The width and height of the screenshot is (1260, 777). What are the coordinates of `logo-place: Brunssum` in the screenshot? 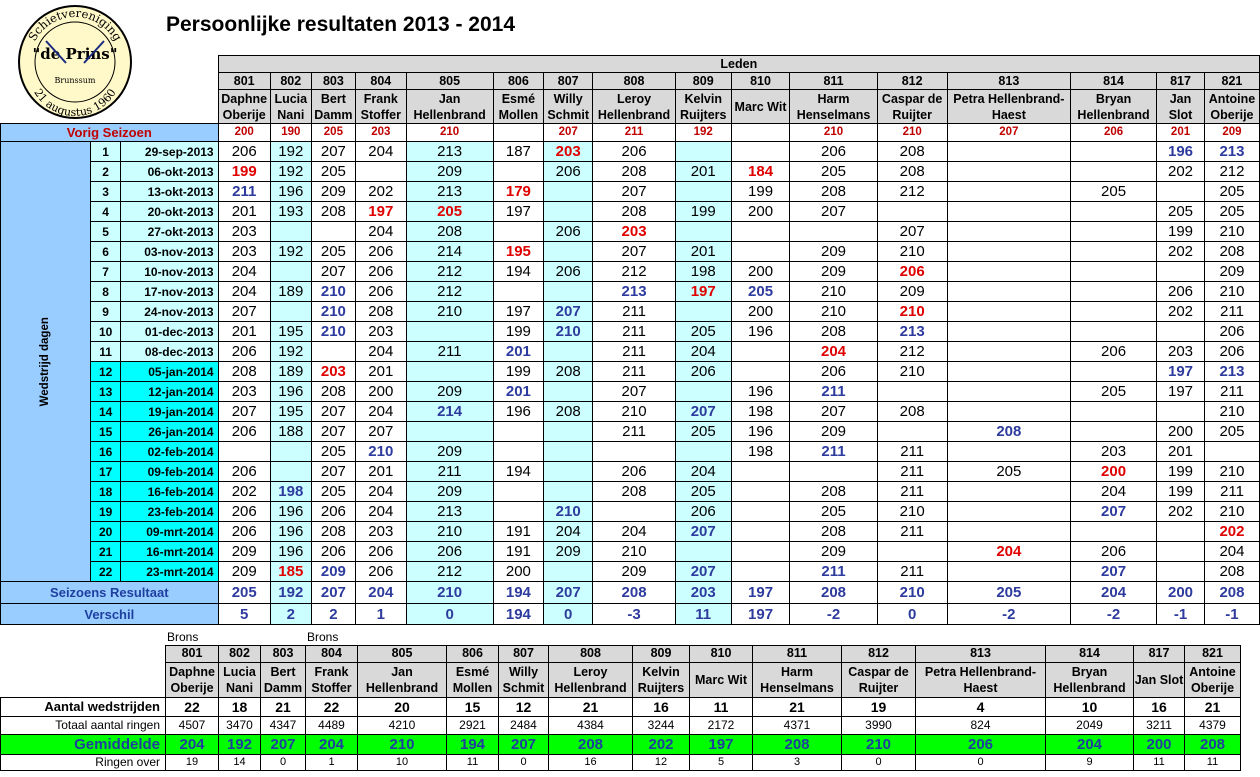 It's located at (75, 80).